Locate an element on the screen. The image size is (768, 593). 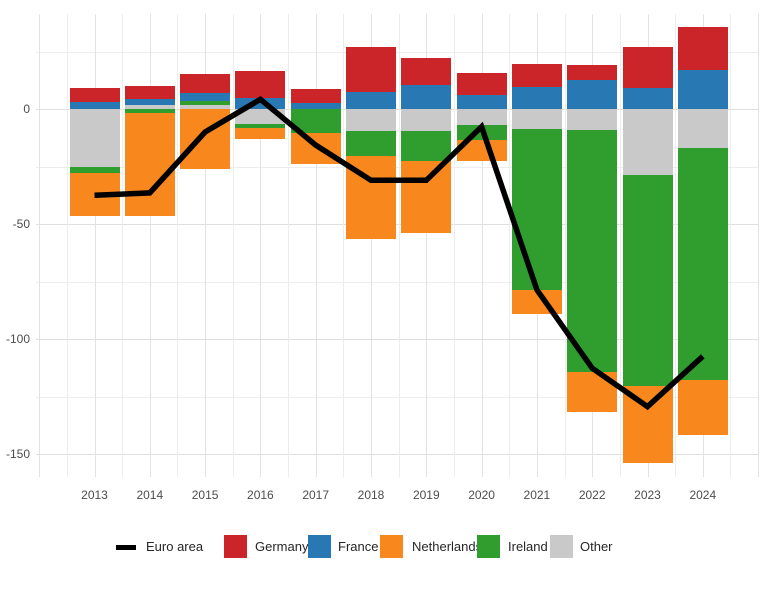
bar-segment-france-2015 is located at coordinates (205, 97).